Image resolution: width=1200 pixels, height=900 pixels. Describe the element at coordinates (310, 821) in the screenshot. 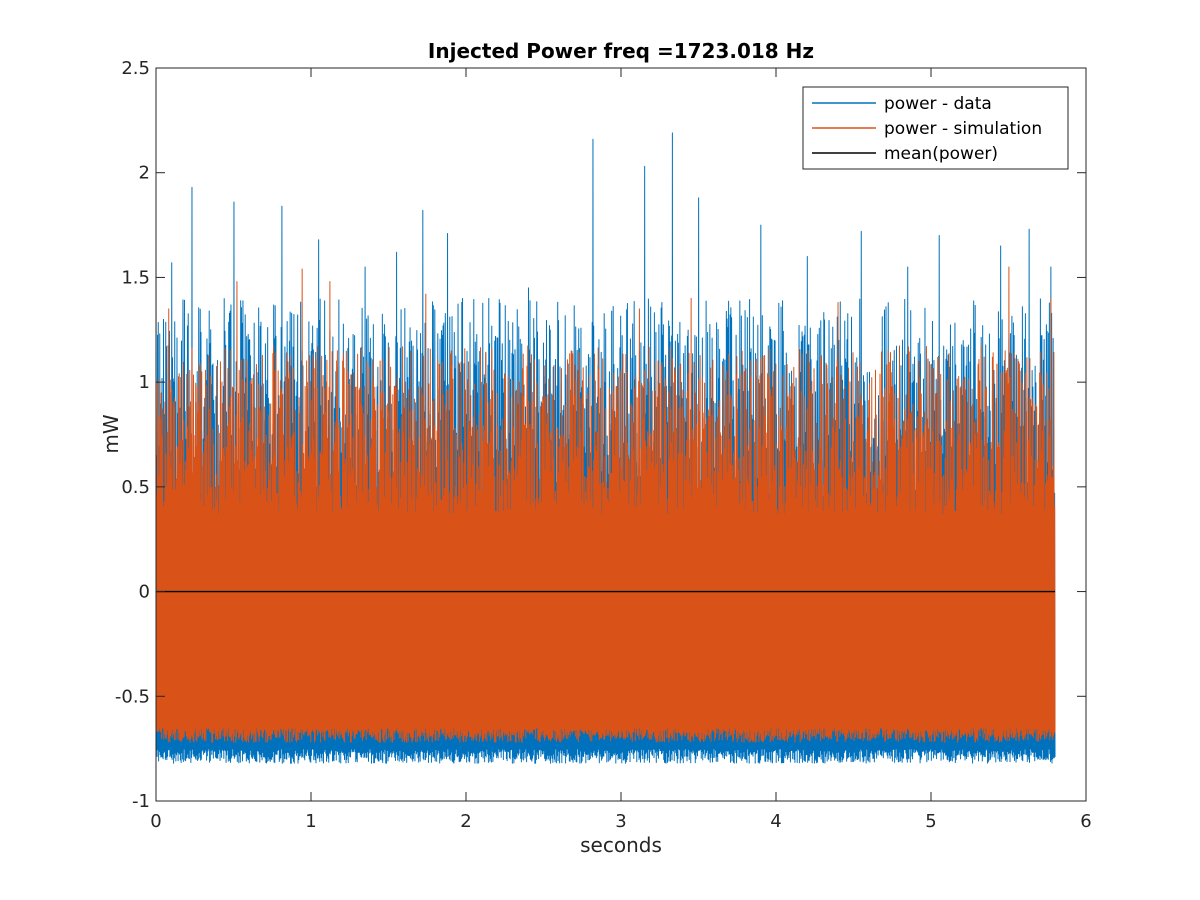

I see `x-tick-label: 1` at that location.